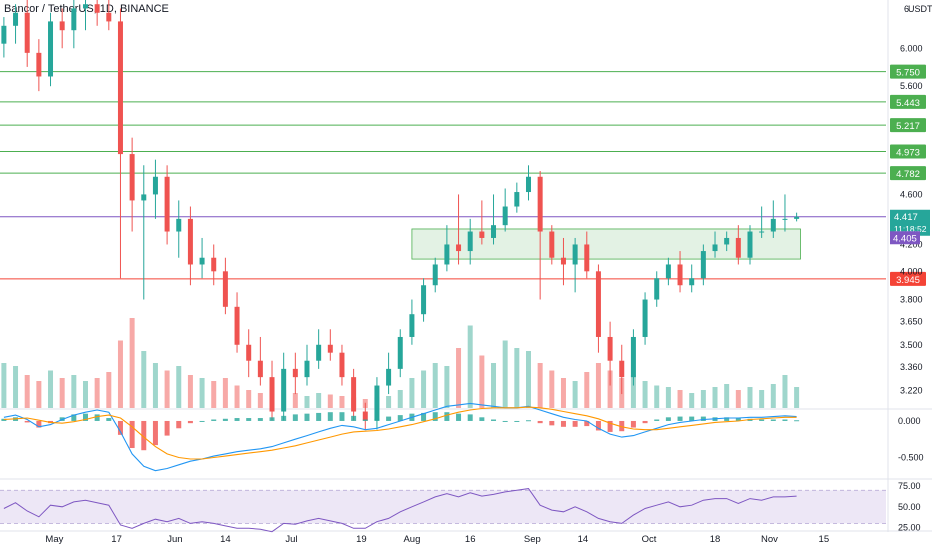  I want to click on time-tick-label: May, so click(54, 539).